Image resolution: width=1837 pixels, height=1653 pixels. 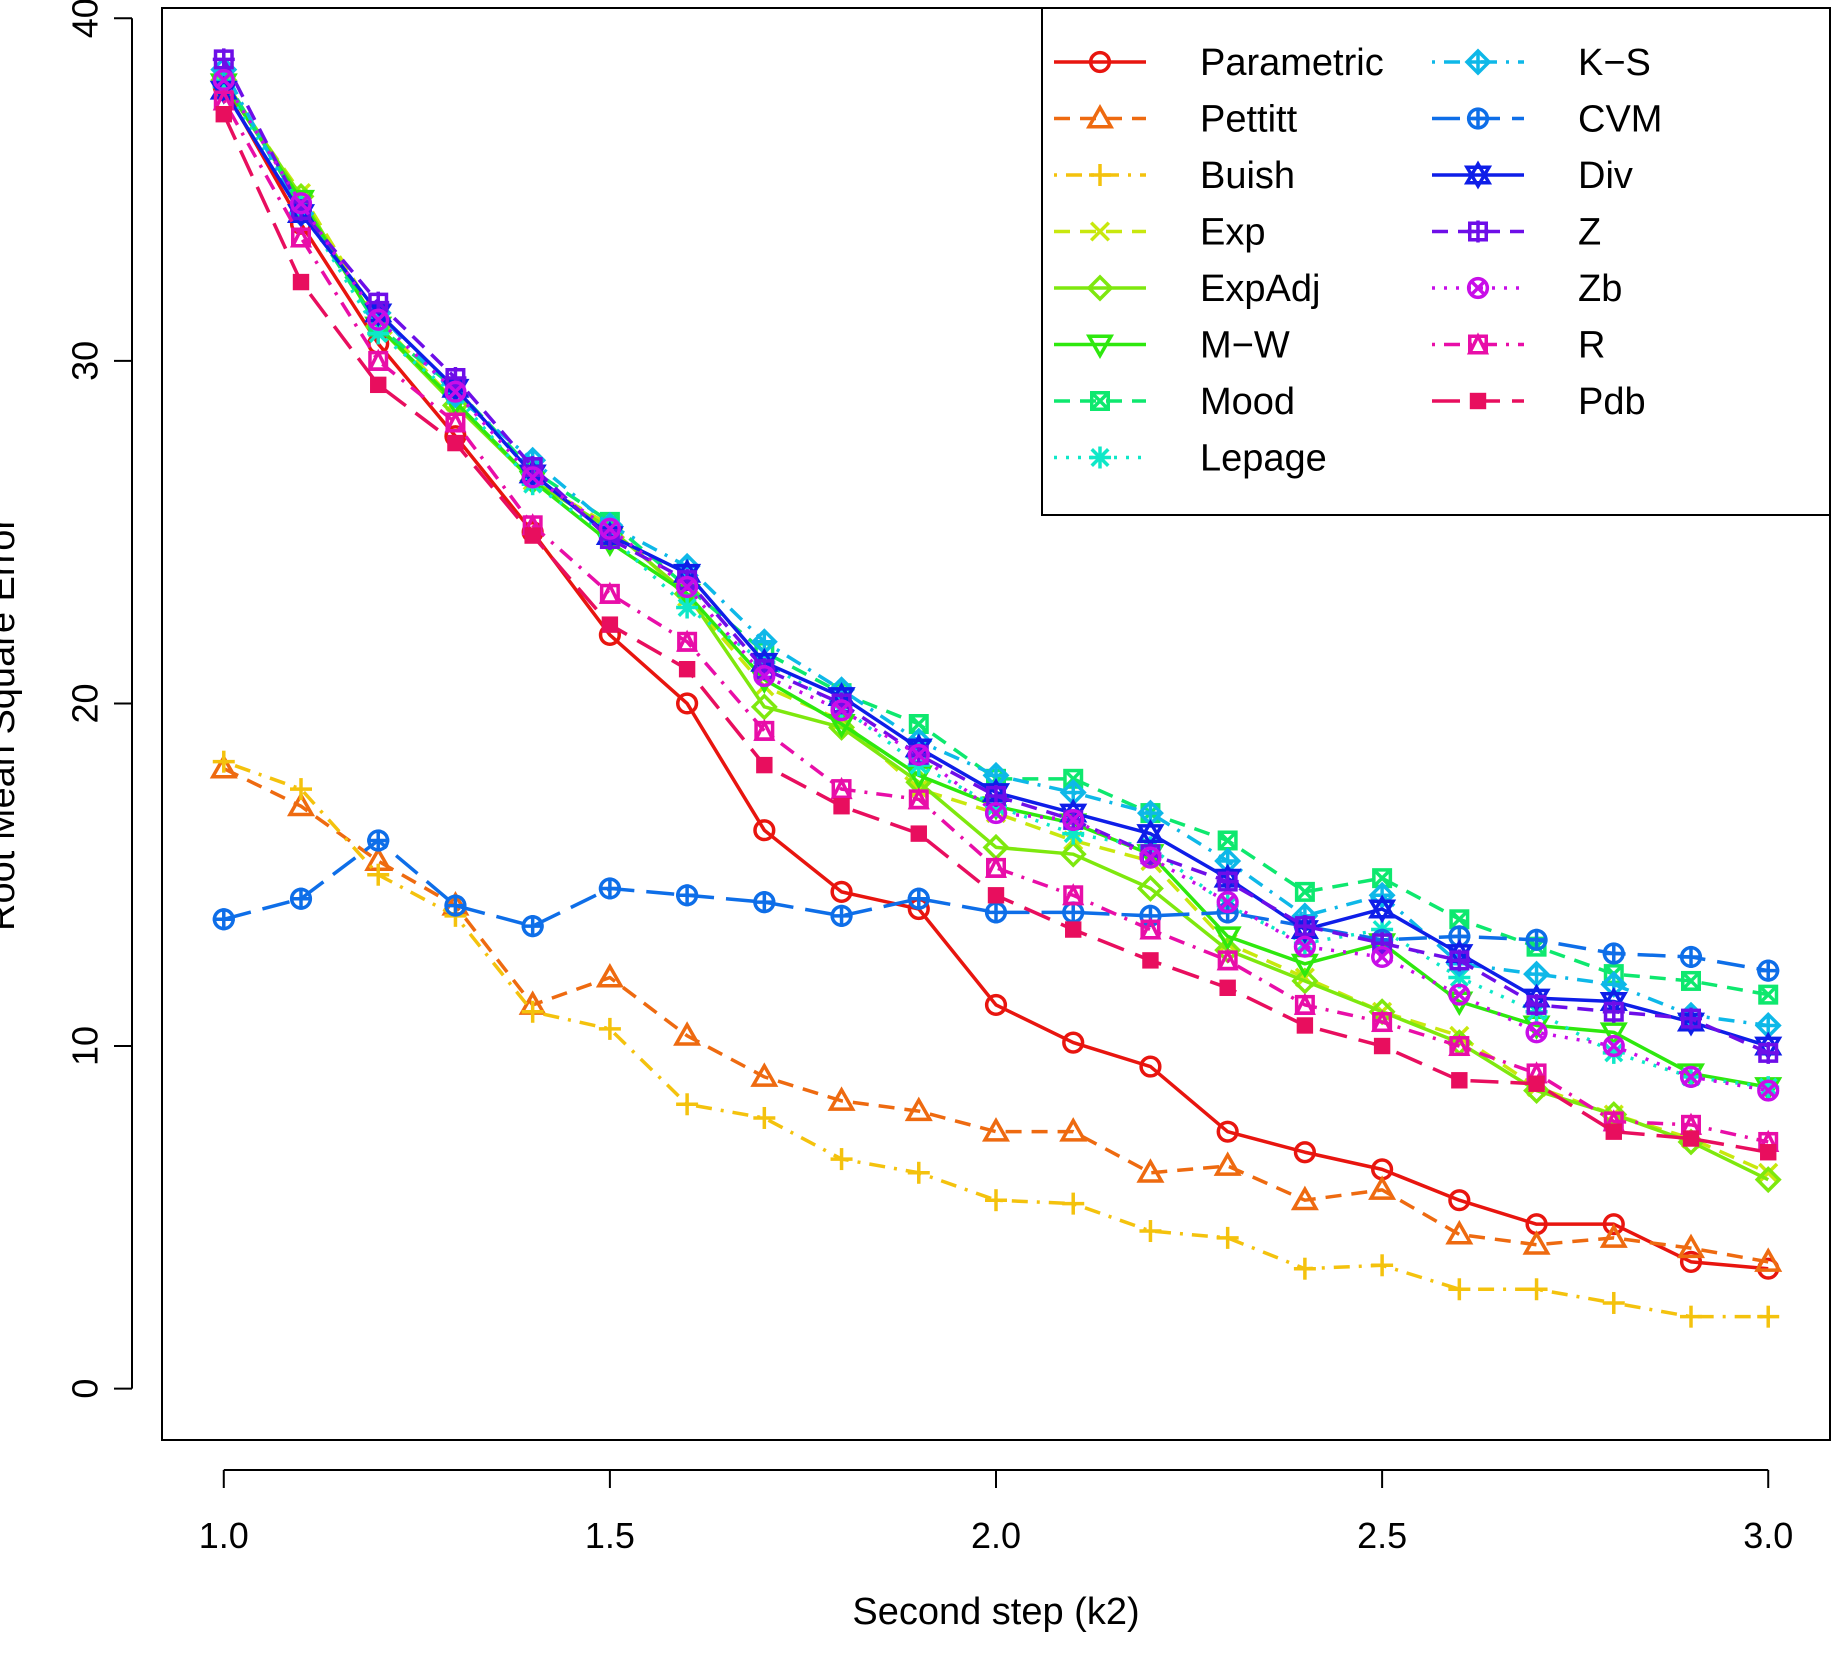 What do you see at coordinates (1187, 289) in the screenshot?
I see `legend-entry: ExpAdj` at bounding box center [1187, 289].